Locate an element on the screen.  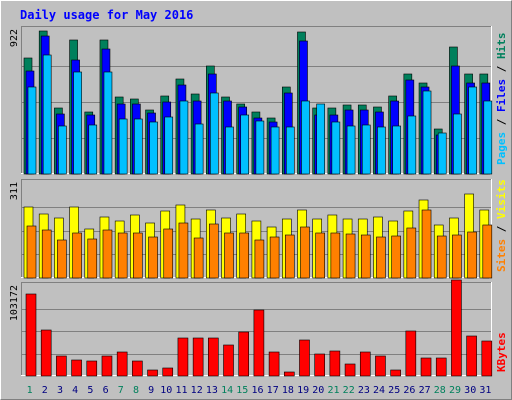
day-label: 12 is located at coordinates (197, 390).